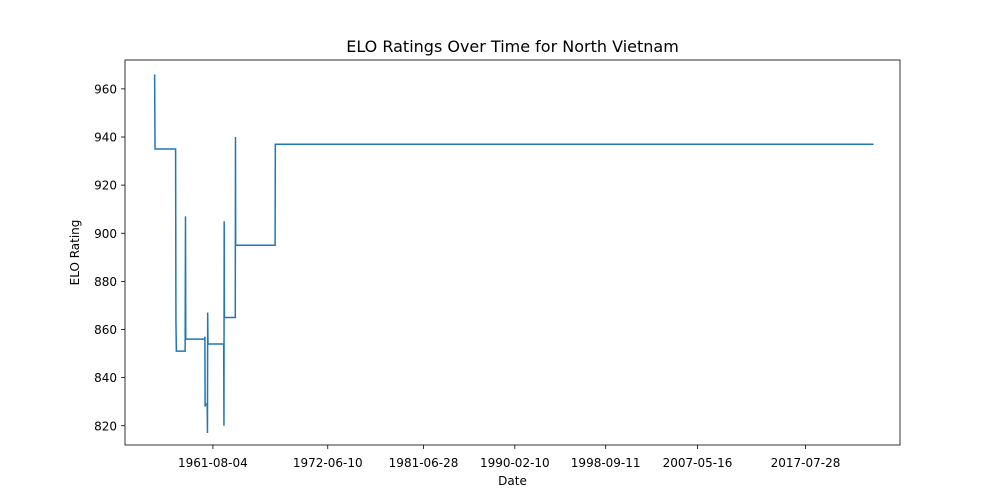  What do you see at coordinates (105, 138) in the screenshot?
I see `y-tick-label: 940` at bounding box center [105, 138].